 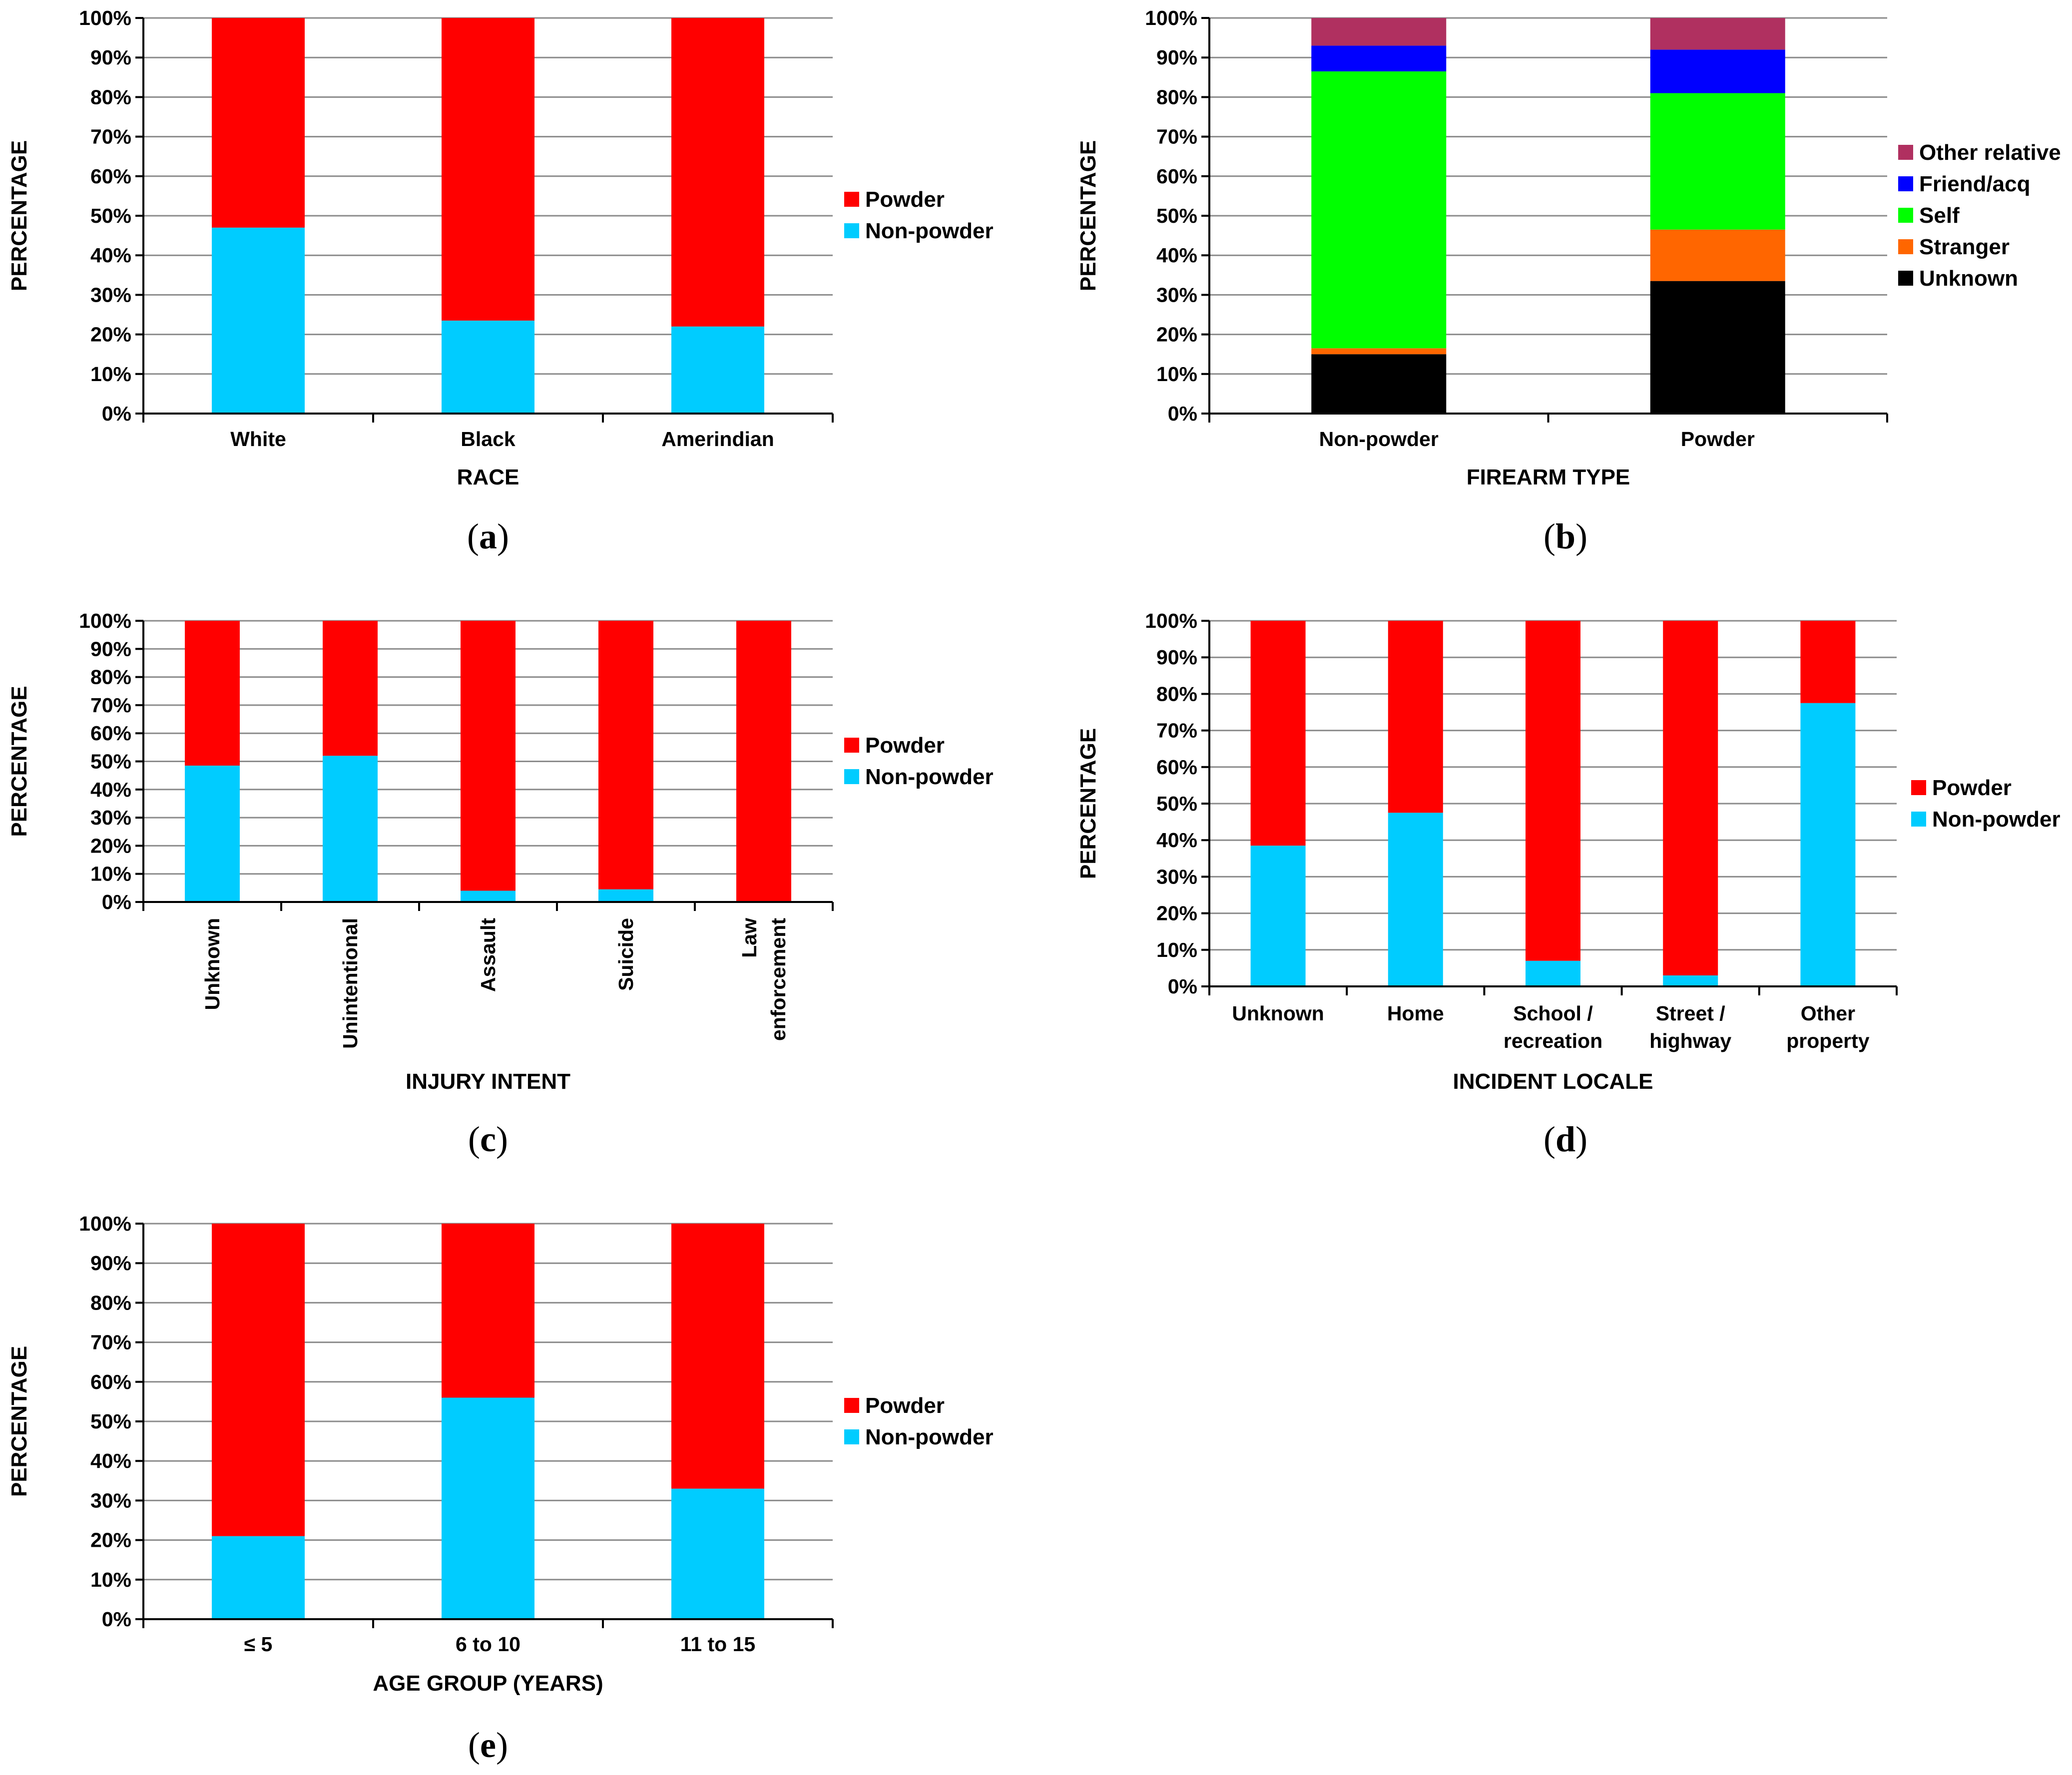 I want to click on x-tick-label-c-unintentional: Unintentional, so click(x=350, y=983).